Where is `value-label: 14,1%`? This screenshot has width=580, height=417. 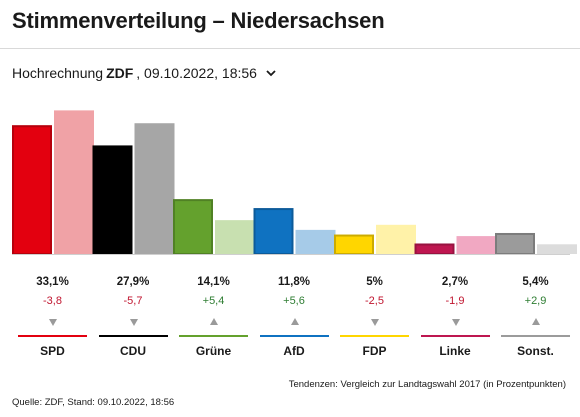
value-label: 14,1% is located at coordinates (213, 282).